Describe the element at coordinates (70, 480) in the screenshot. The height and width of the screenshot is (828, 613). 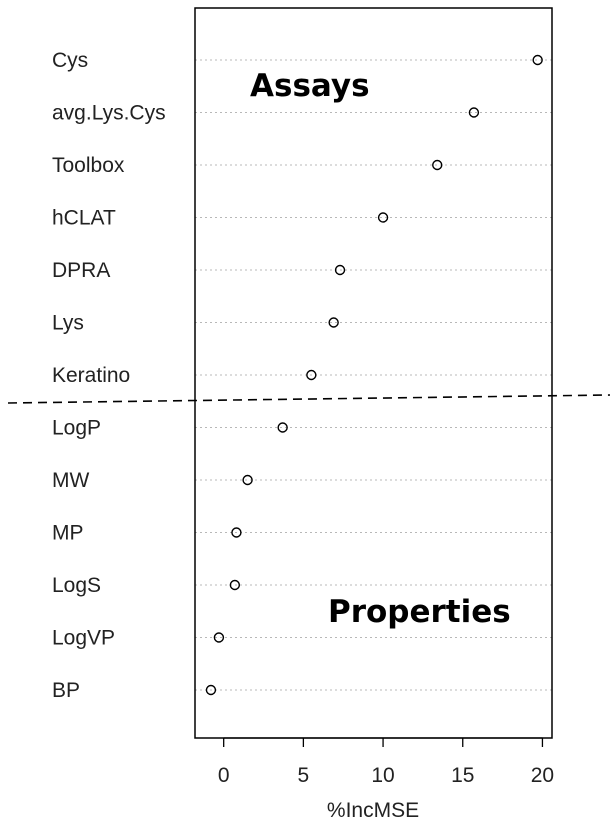
I see `category-label: MW` at that location.